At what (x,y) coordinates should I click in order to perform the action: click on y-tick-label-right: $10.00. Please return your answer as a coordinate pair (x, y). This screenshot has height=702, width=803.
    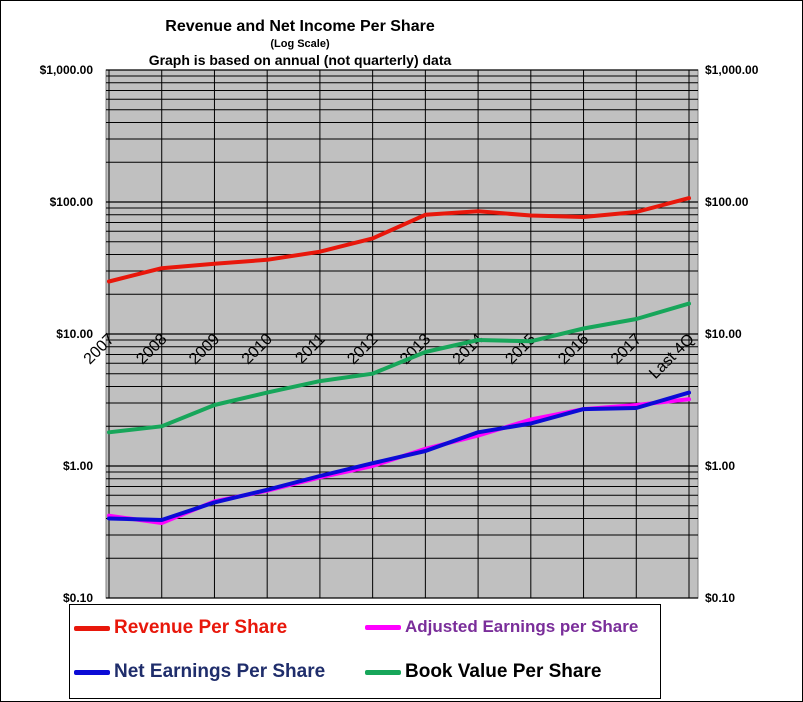
    Looking at the image, I should click on (723, 334).